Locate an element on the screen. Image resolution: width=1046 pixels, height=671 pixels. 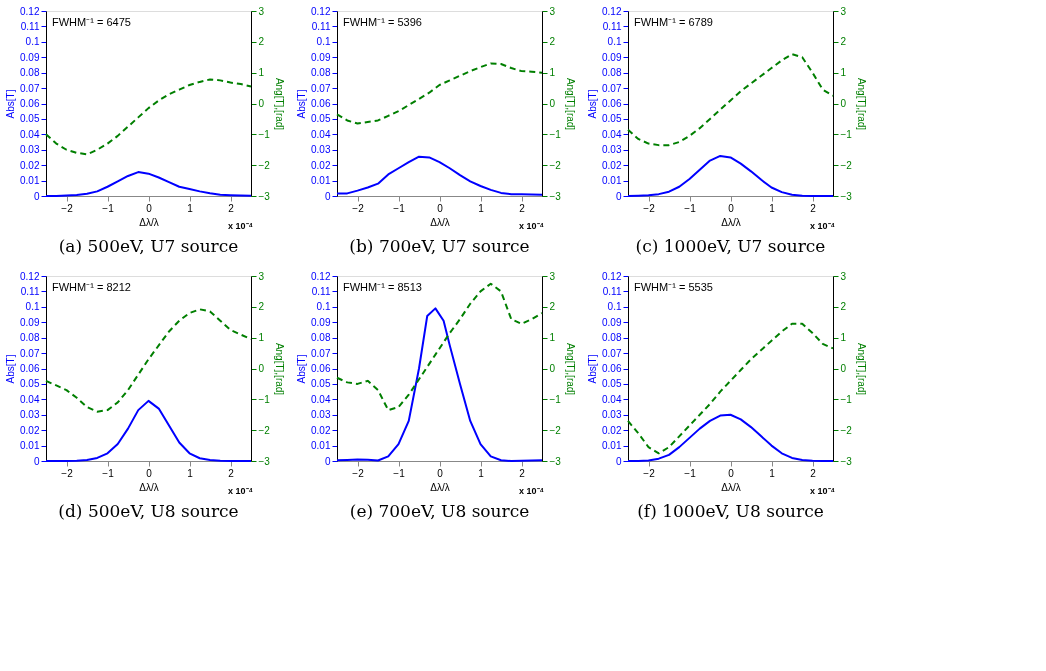
annotation: FWHM⁻¹ = 5535 is located at coordinates (673, 287).